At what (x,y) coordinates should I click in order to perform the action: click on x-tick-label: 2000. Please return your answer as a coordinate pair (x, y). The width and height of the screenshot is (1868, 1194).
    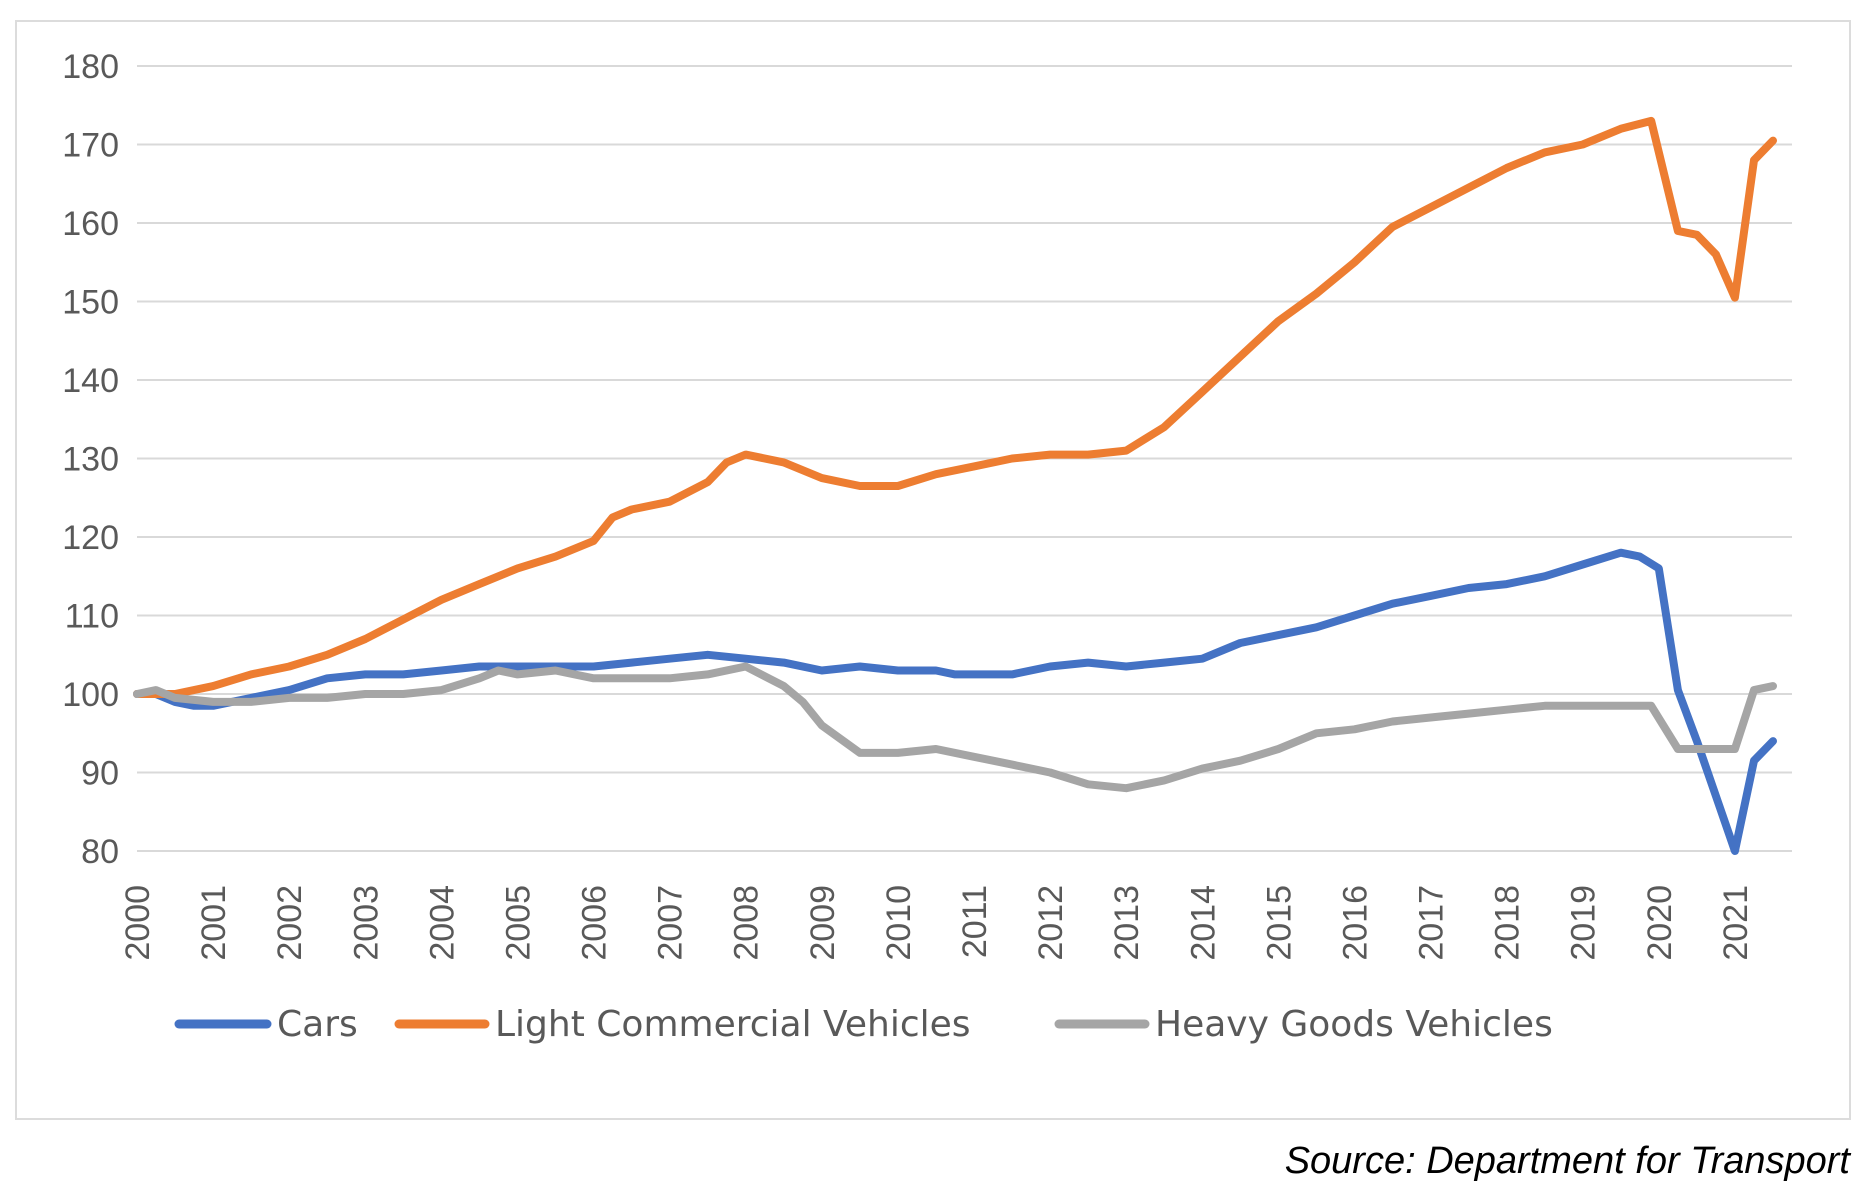
    Looking at the image, I should click on (138, 923).